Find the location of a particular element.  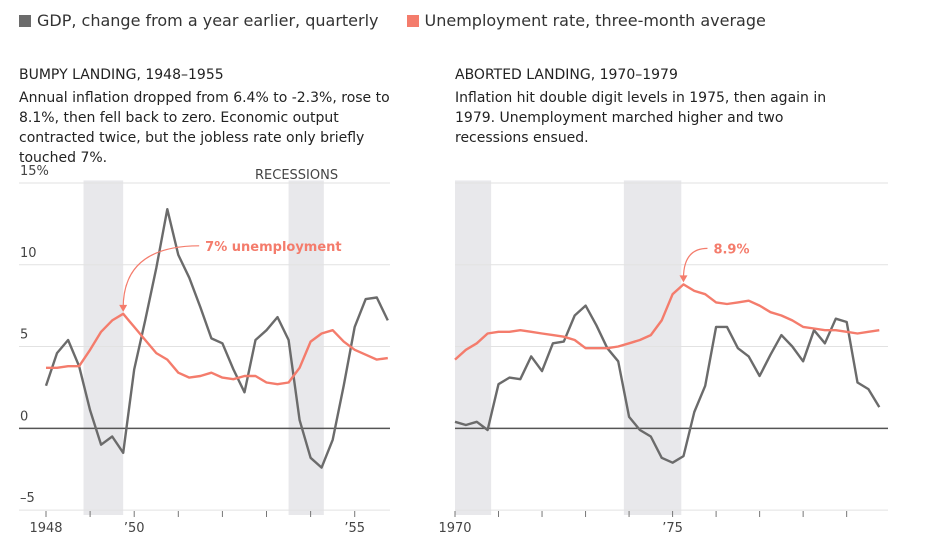

panel-title: ABORTED LANDING, 1970–1979 is located at coordinates (566, 75).